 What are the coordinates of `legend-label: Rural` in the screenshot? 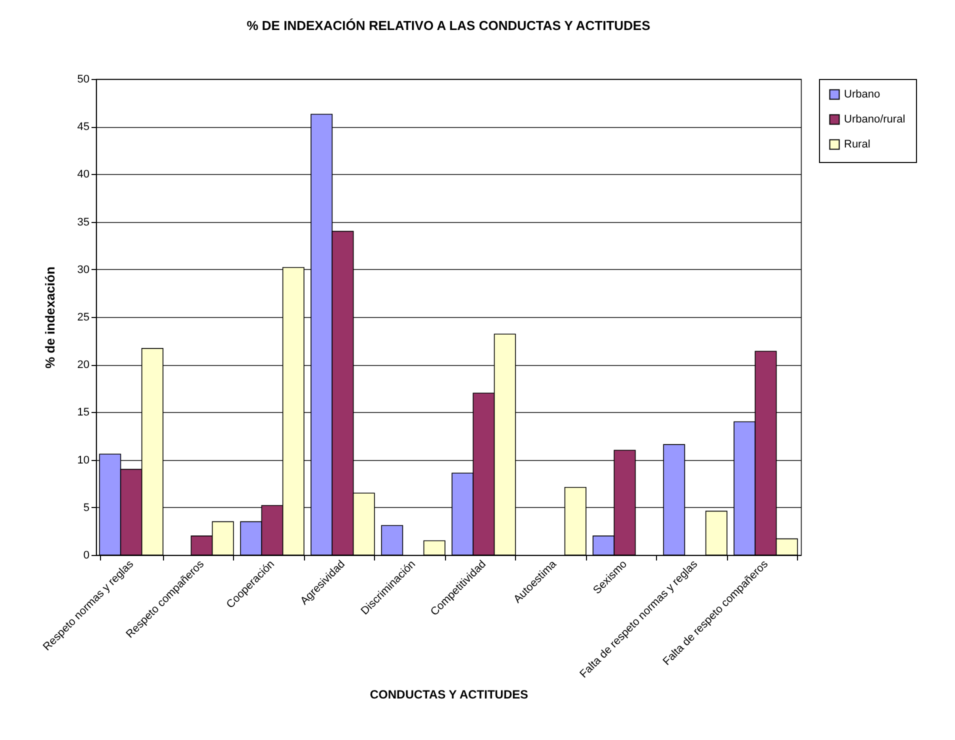 It's located at (857, 144).